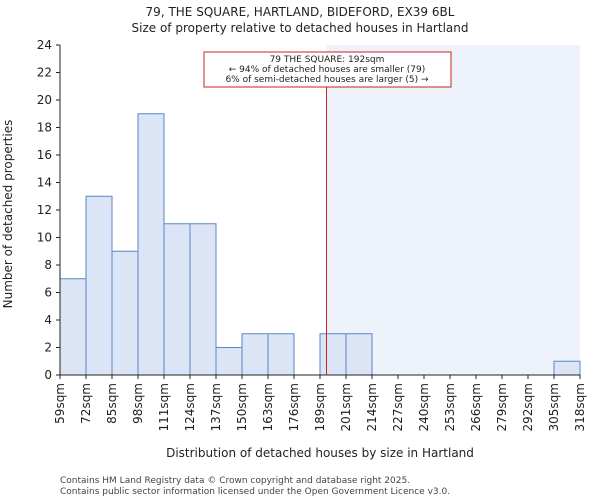 The width and height of the screenshot is (600, 504). What do you see at coordinates (450, 407) in the screenshot?
I see `x-tick-label: 253sqm` at bounding box center [450, 407].